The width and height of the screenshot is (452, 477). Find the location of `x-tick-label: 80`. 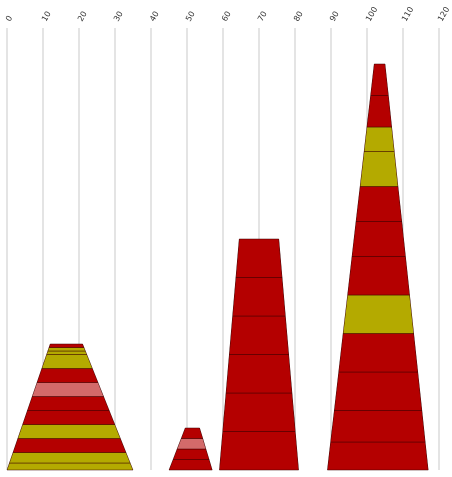

x-tick-label: 80 is located at coordinates (298, 16).